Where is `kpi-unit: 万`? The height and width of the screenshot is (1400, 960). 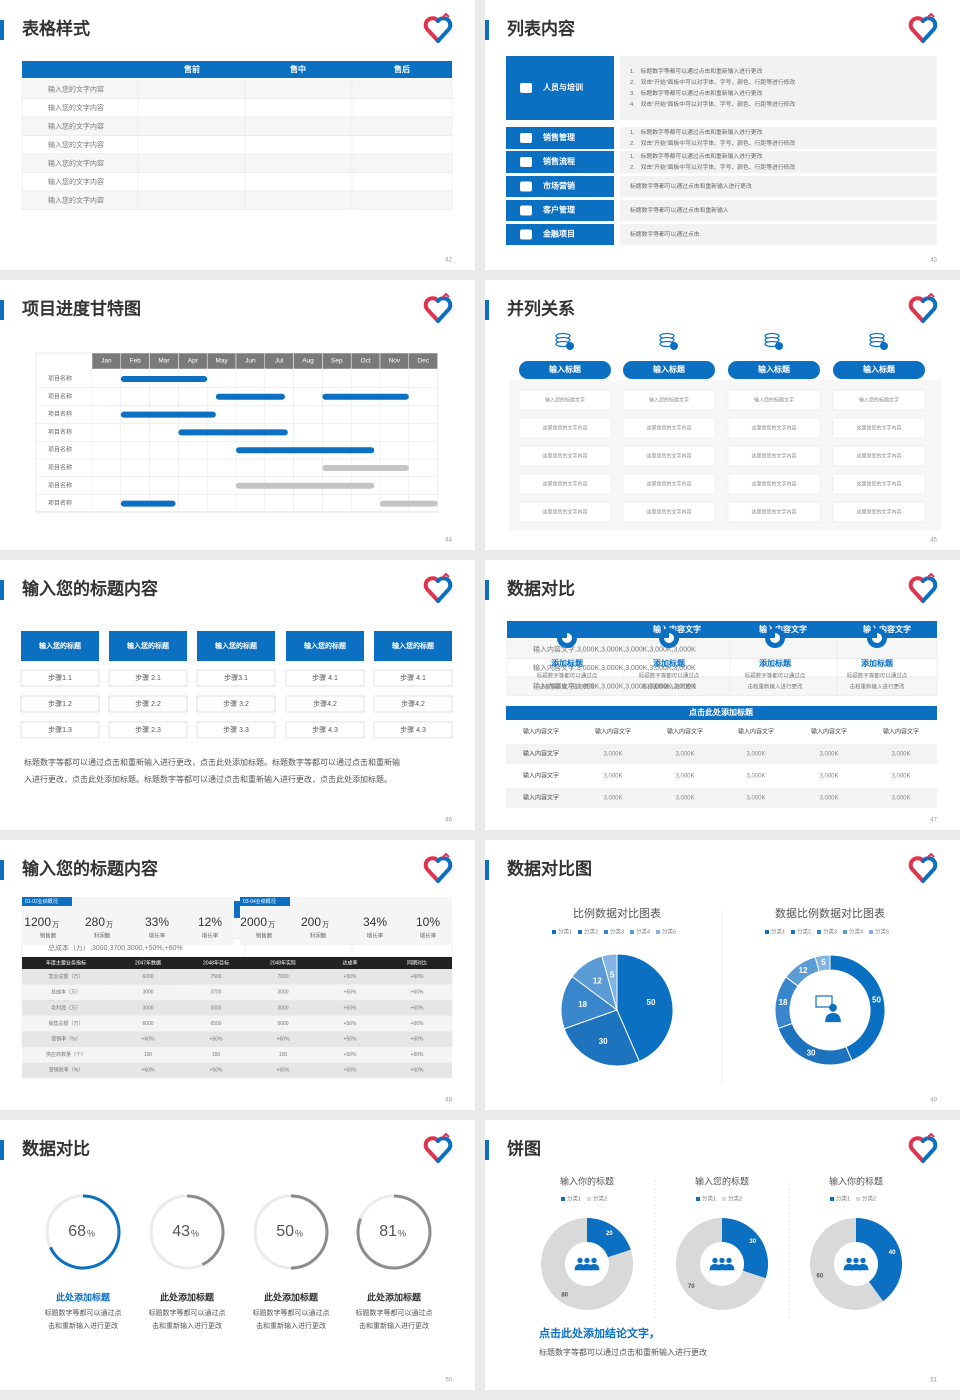
kpi-unit: 万 is located at coordinates (109, 925).